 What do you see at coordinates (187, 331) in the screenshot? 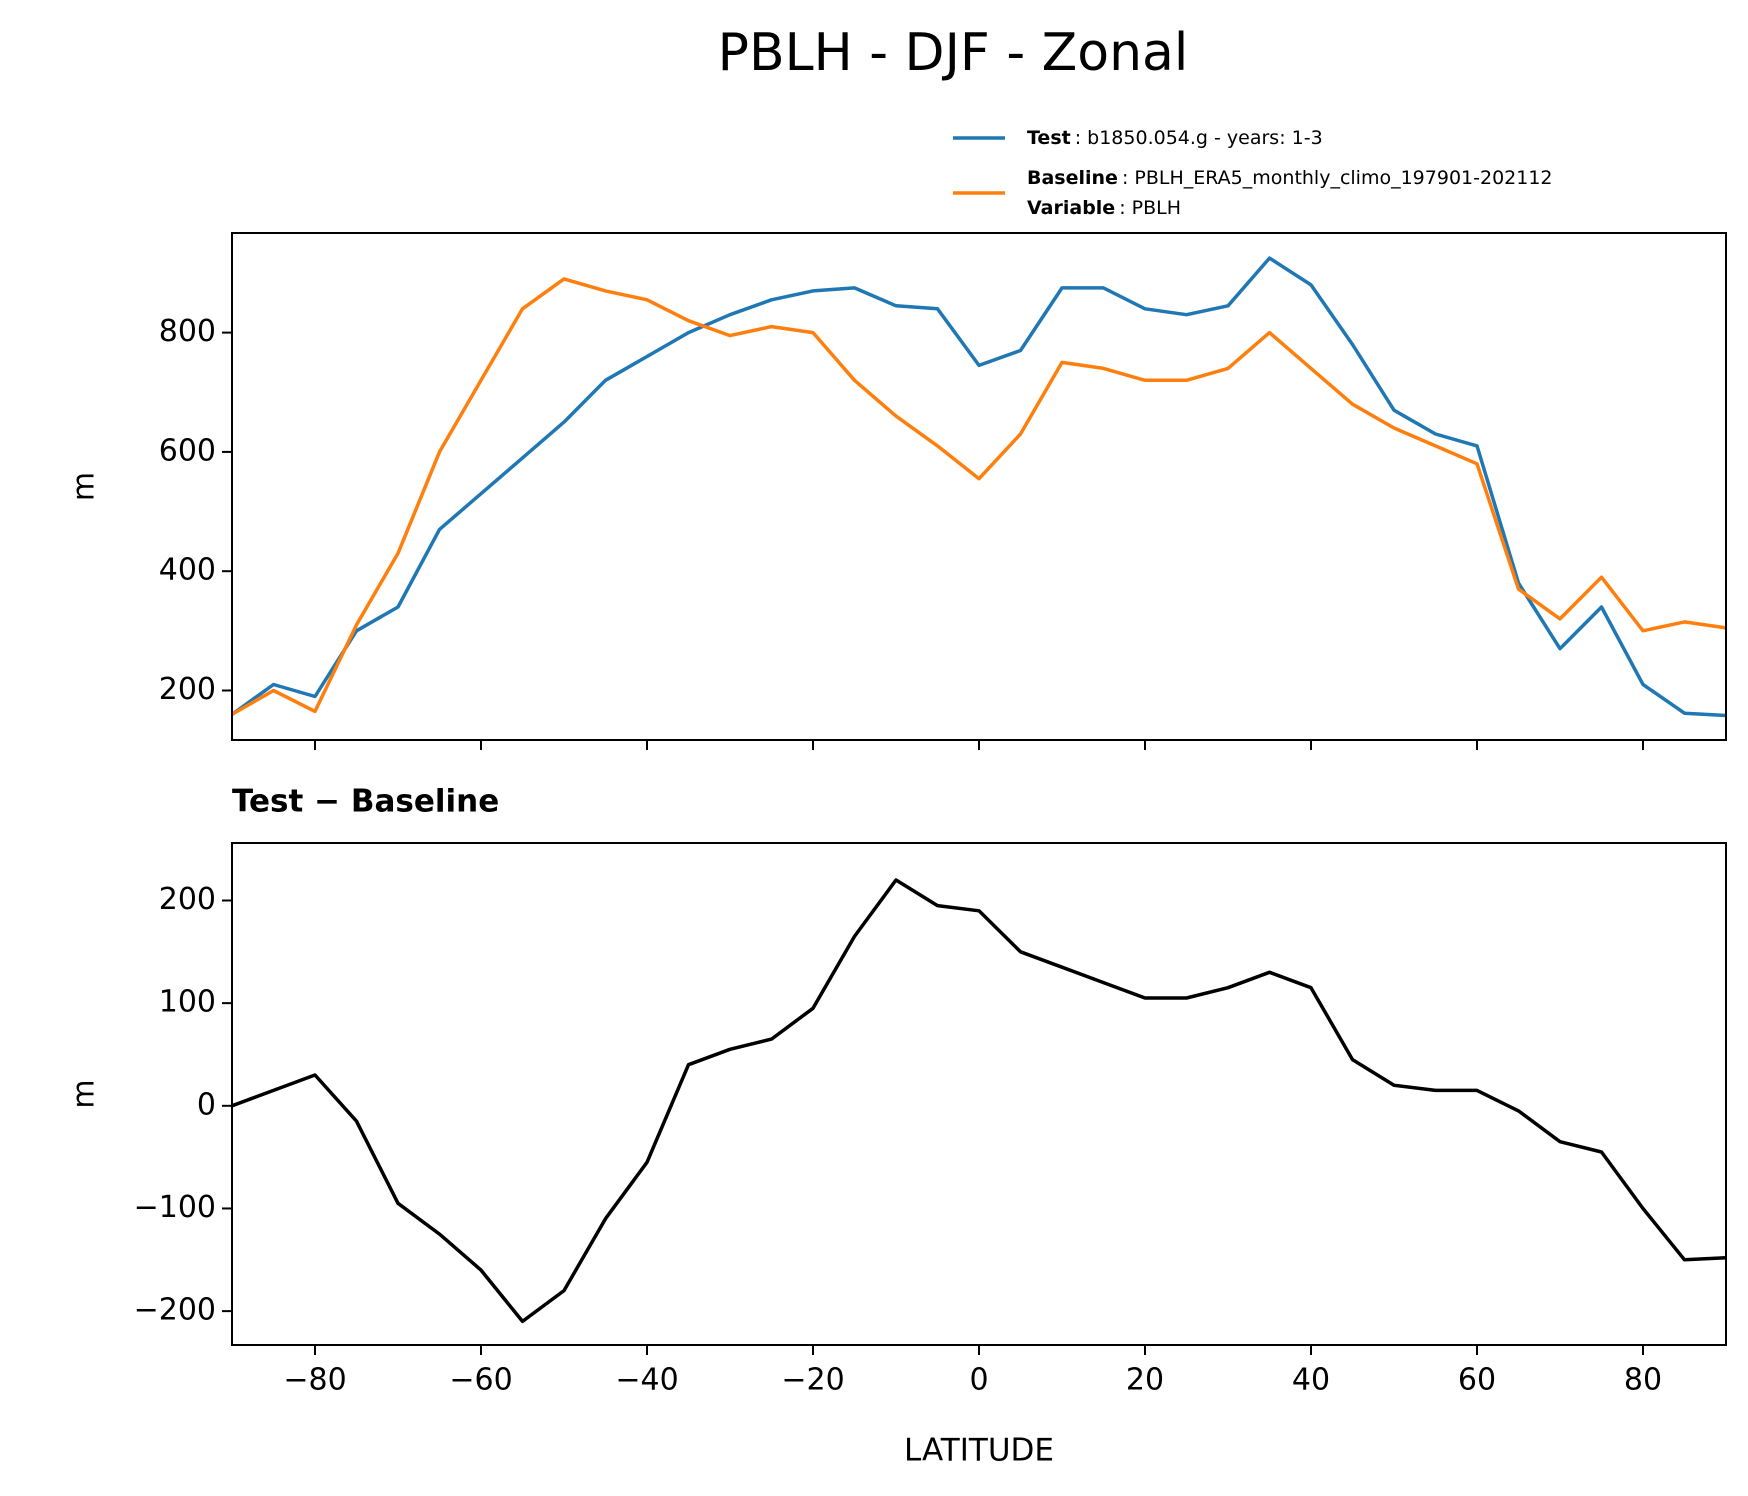
I see `y-tick-label: 800` at bounding box center [187, 331].